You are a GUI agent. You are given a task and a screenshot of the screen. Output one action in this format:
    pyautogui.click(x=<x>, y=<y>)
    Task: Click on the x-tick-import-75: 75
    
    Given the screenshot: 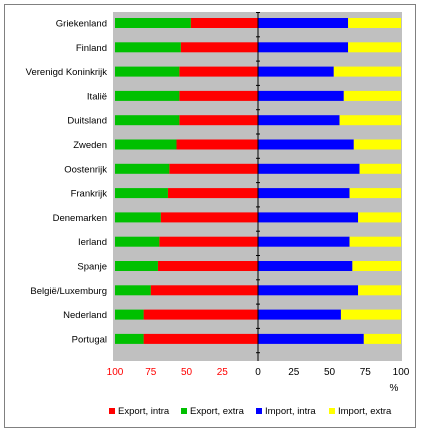 What is the action you would take?
    pyautogui.click(x=366, y=372)
    